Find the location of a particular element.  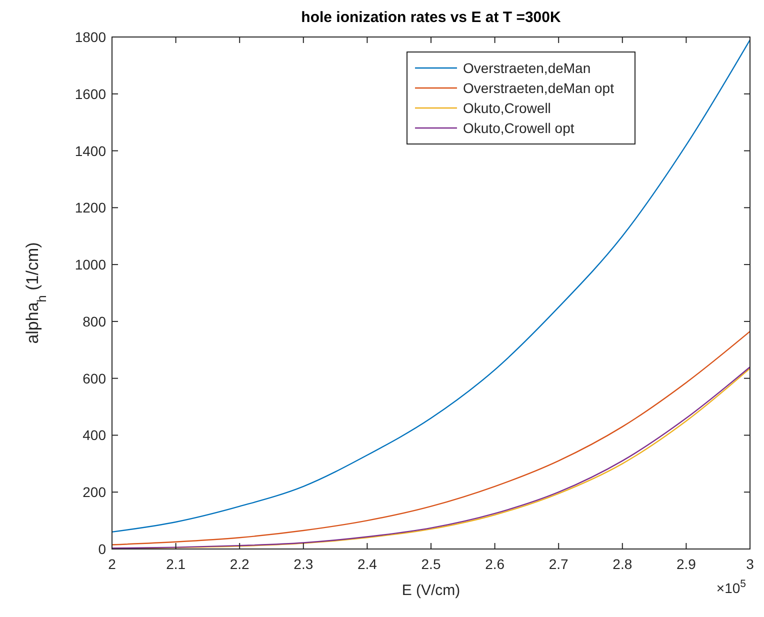

x-tick-label: 2.5 is located at coordinates (431, 564).